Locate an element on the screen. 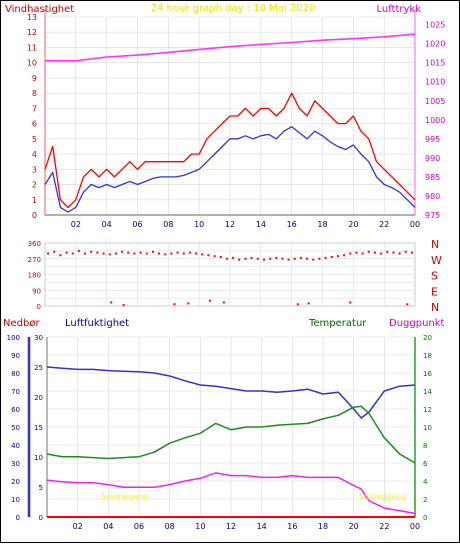 The image size is (460, 544). direction-tick-label: 270 is located at coordinates (34, 260).